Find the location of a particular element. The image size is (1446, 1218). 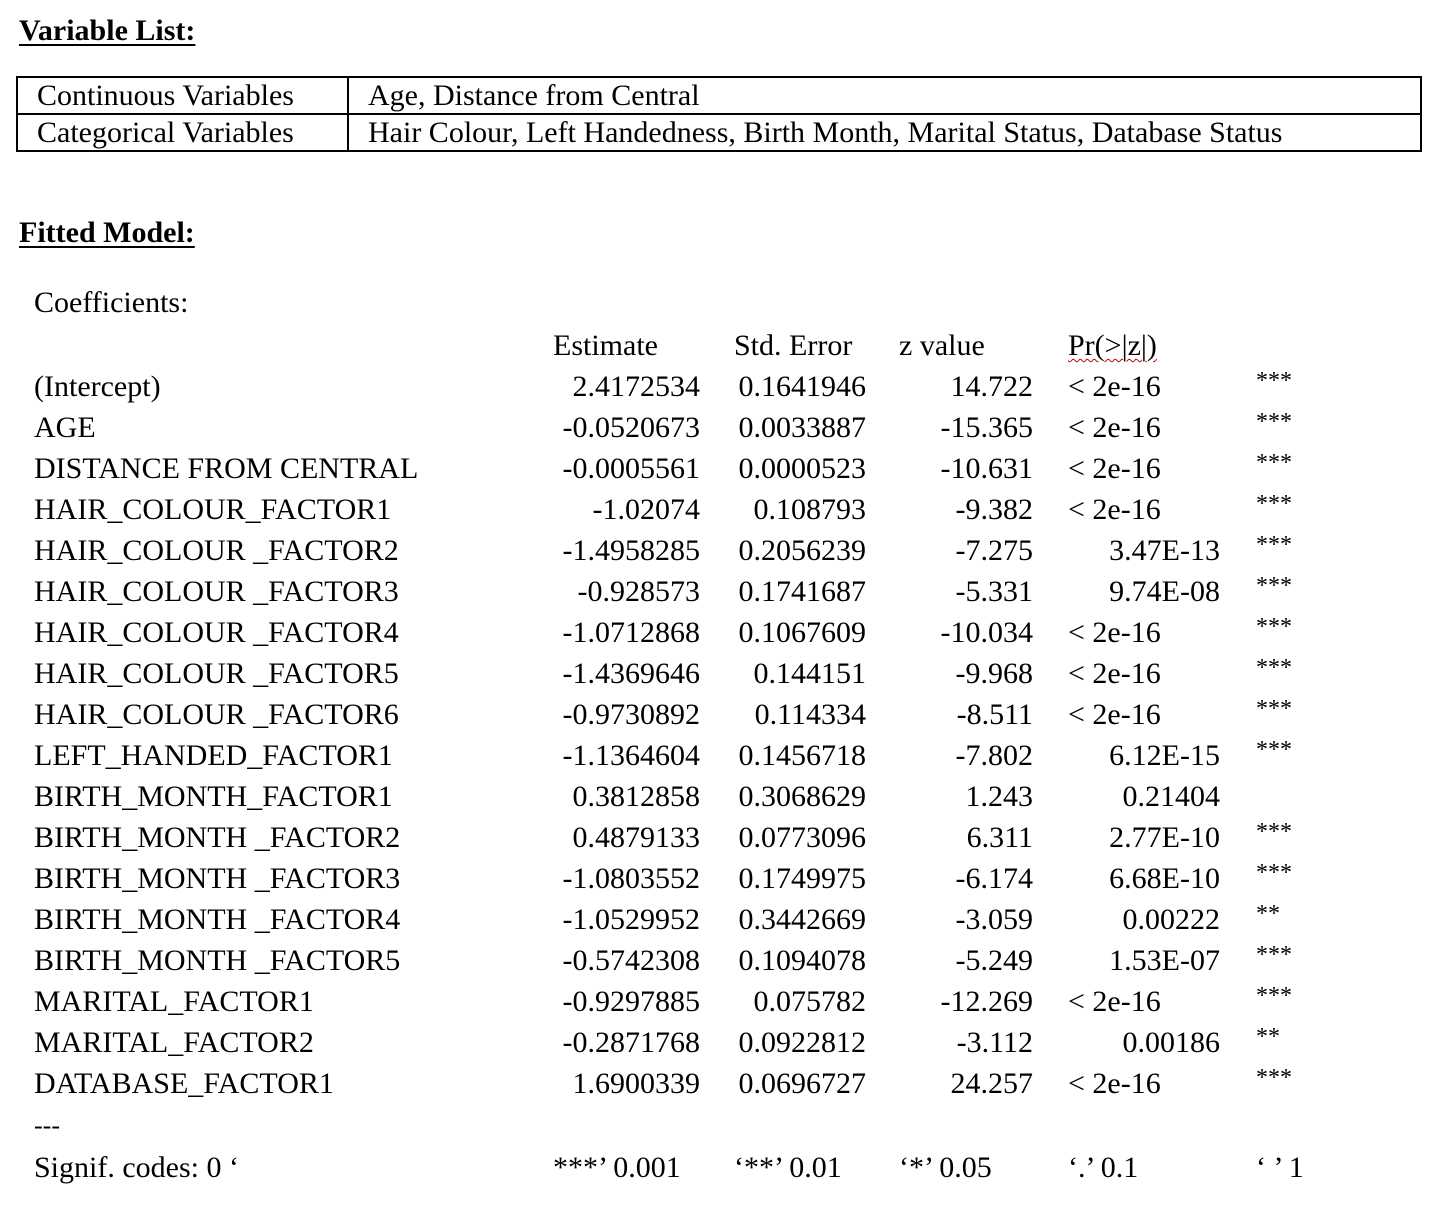

fitted-model-heading: Fitted Model: is located at coordinates (107, 232).